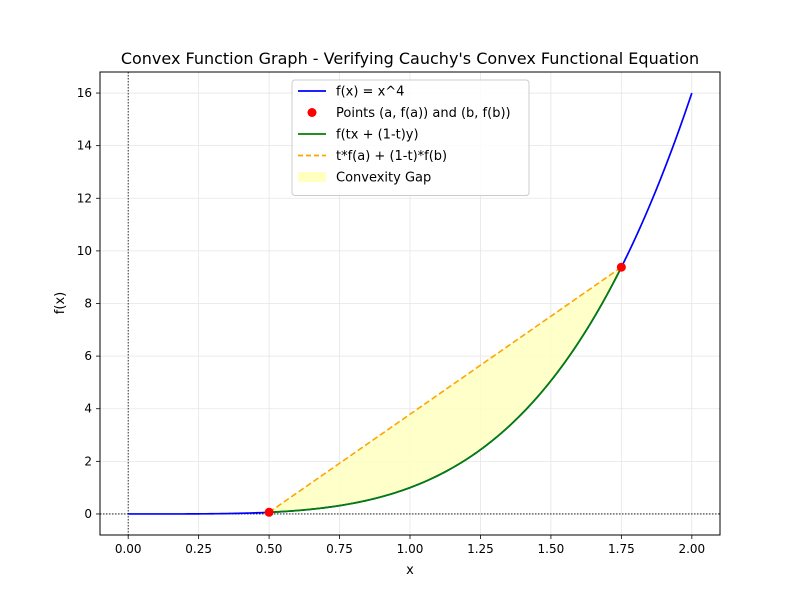  I want to click on y-tick-label: 8, so click(88, 304).